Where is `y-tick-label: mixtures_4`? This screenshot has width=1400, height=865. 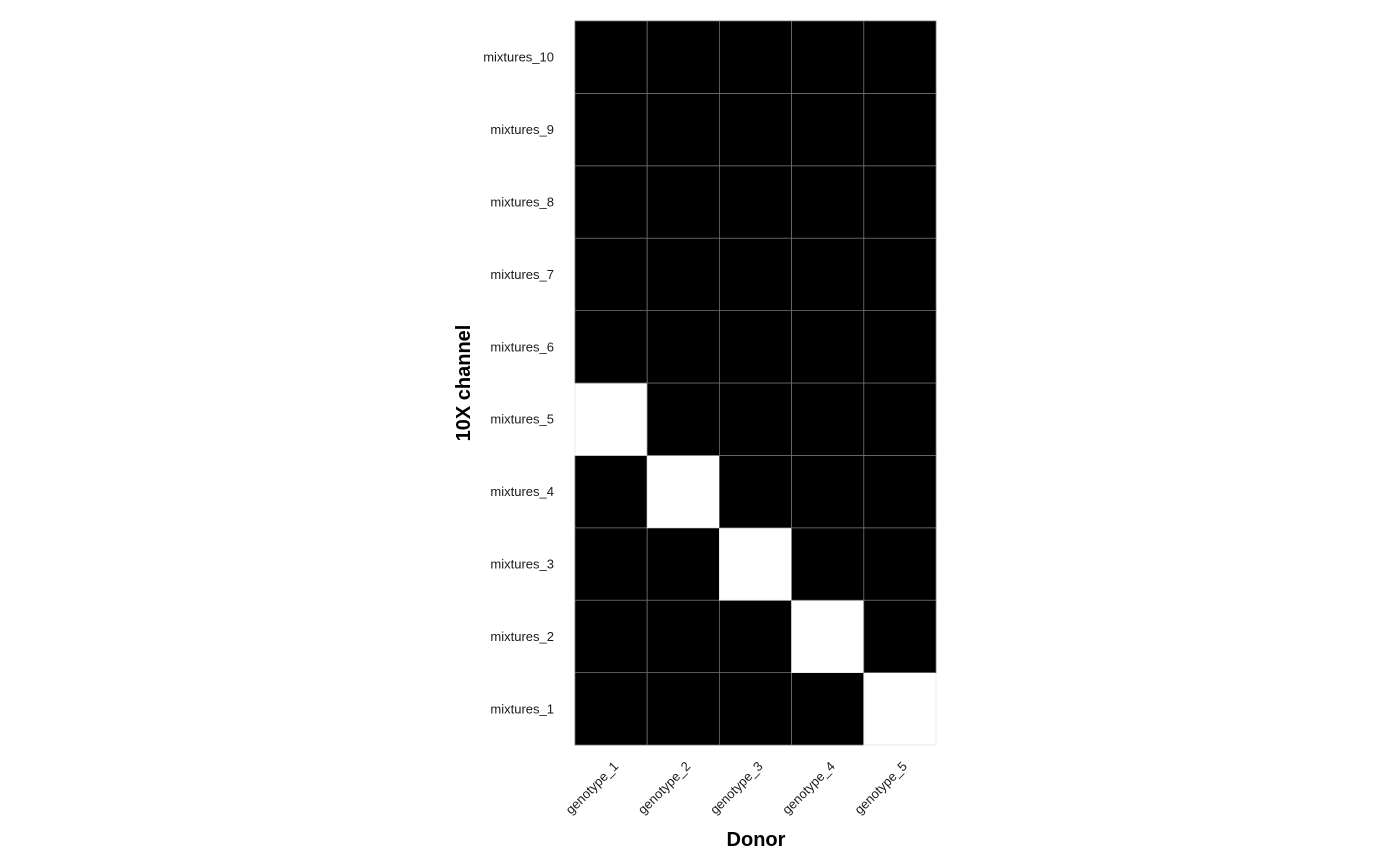 y-tick-label: mixtures_4 is located at coordinates (522, 491).